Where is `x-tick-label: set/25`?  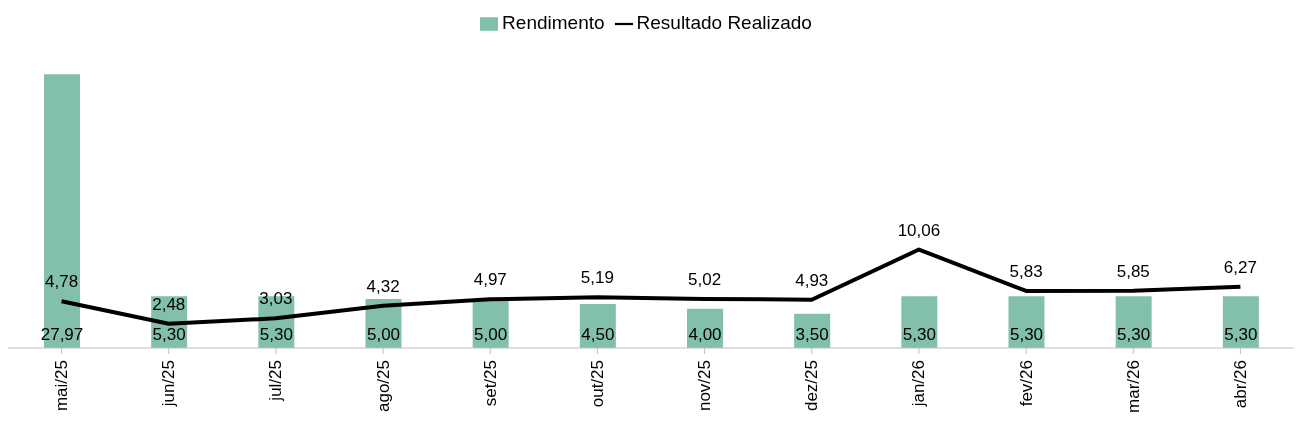
x-tick-label: set/25 is located at coordinates (490, 383).